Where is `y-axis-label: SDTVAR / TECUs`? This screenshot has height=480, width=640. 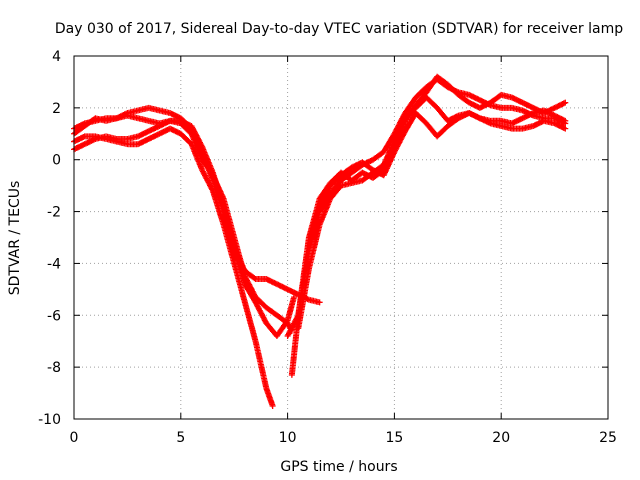 y-axis-label: SDTVAR / TECUs is located at coordinates (15, 238).